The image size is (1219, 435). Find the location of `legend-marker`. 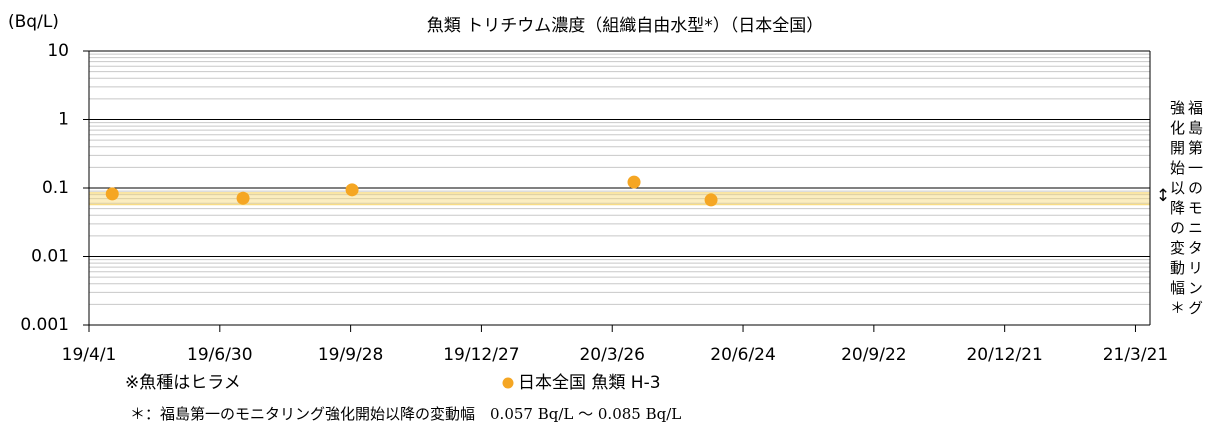

legend-marker is located at coordinates (508, 383).